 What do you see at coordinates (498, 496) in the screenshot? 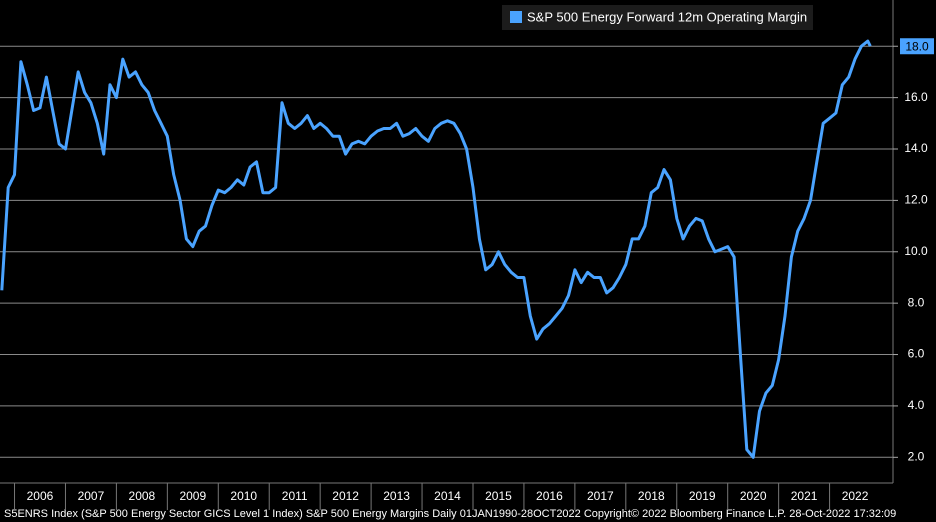
I see `x-tick-label: 2015` at bounding box center [498, 496].